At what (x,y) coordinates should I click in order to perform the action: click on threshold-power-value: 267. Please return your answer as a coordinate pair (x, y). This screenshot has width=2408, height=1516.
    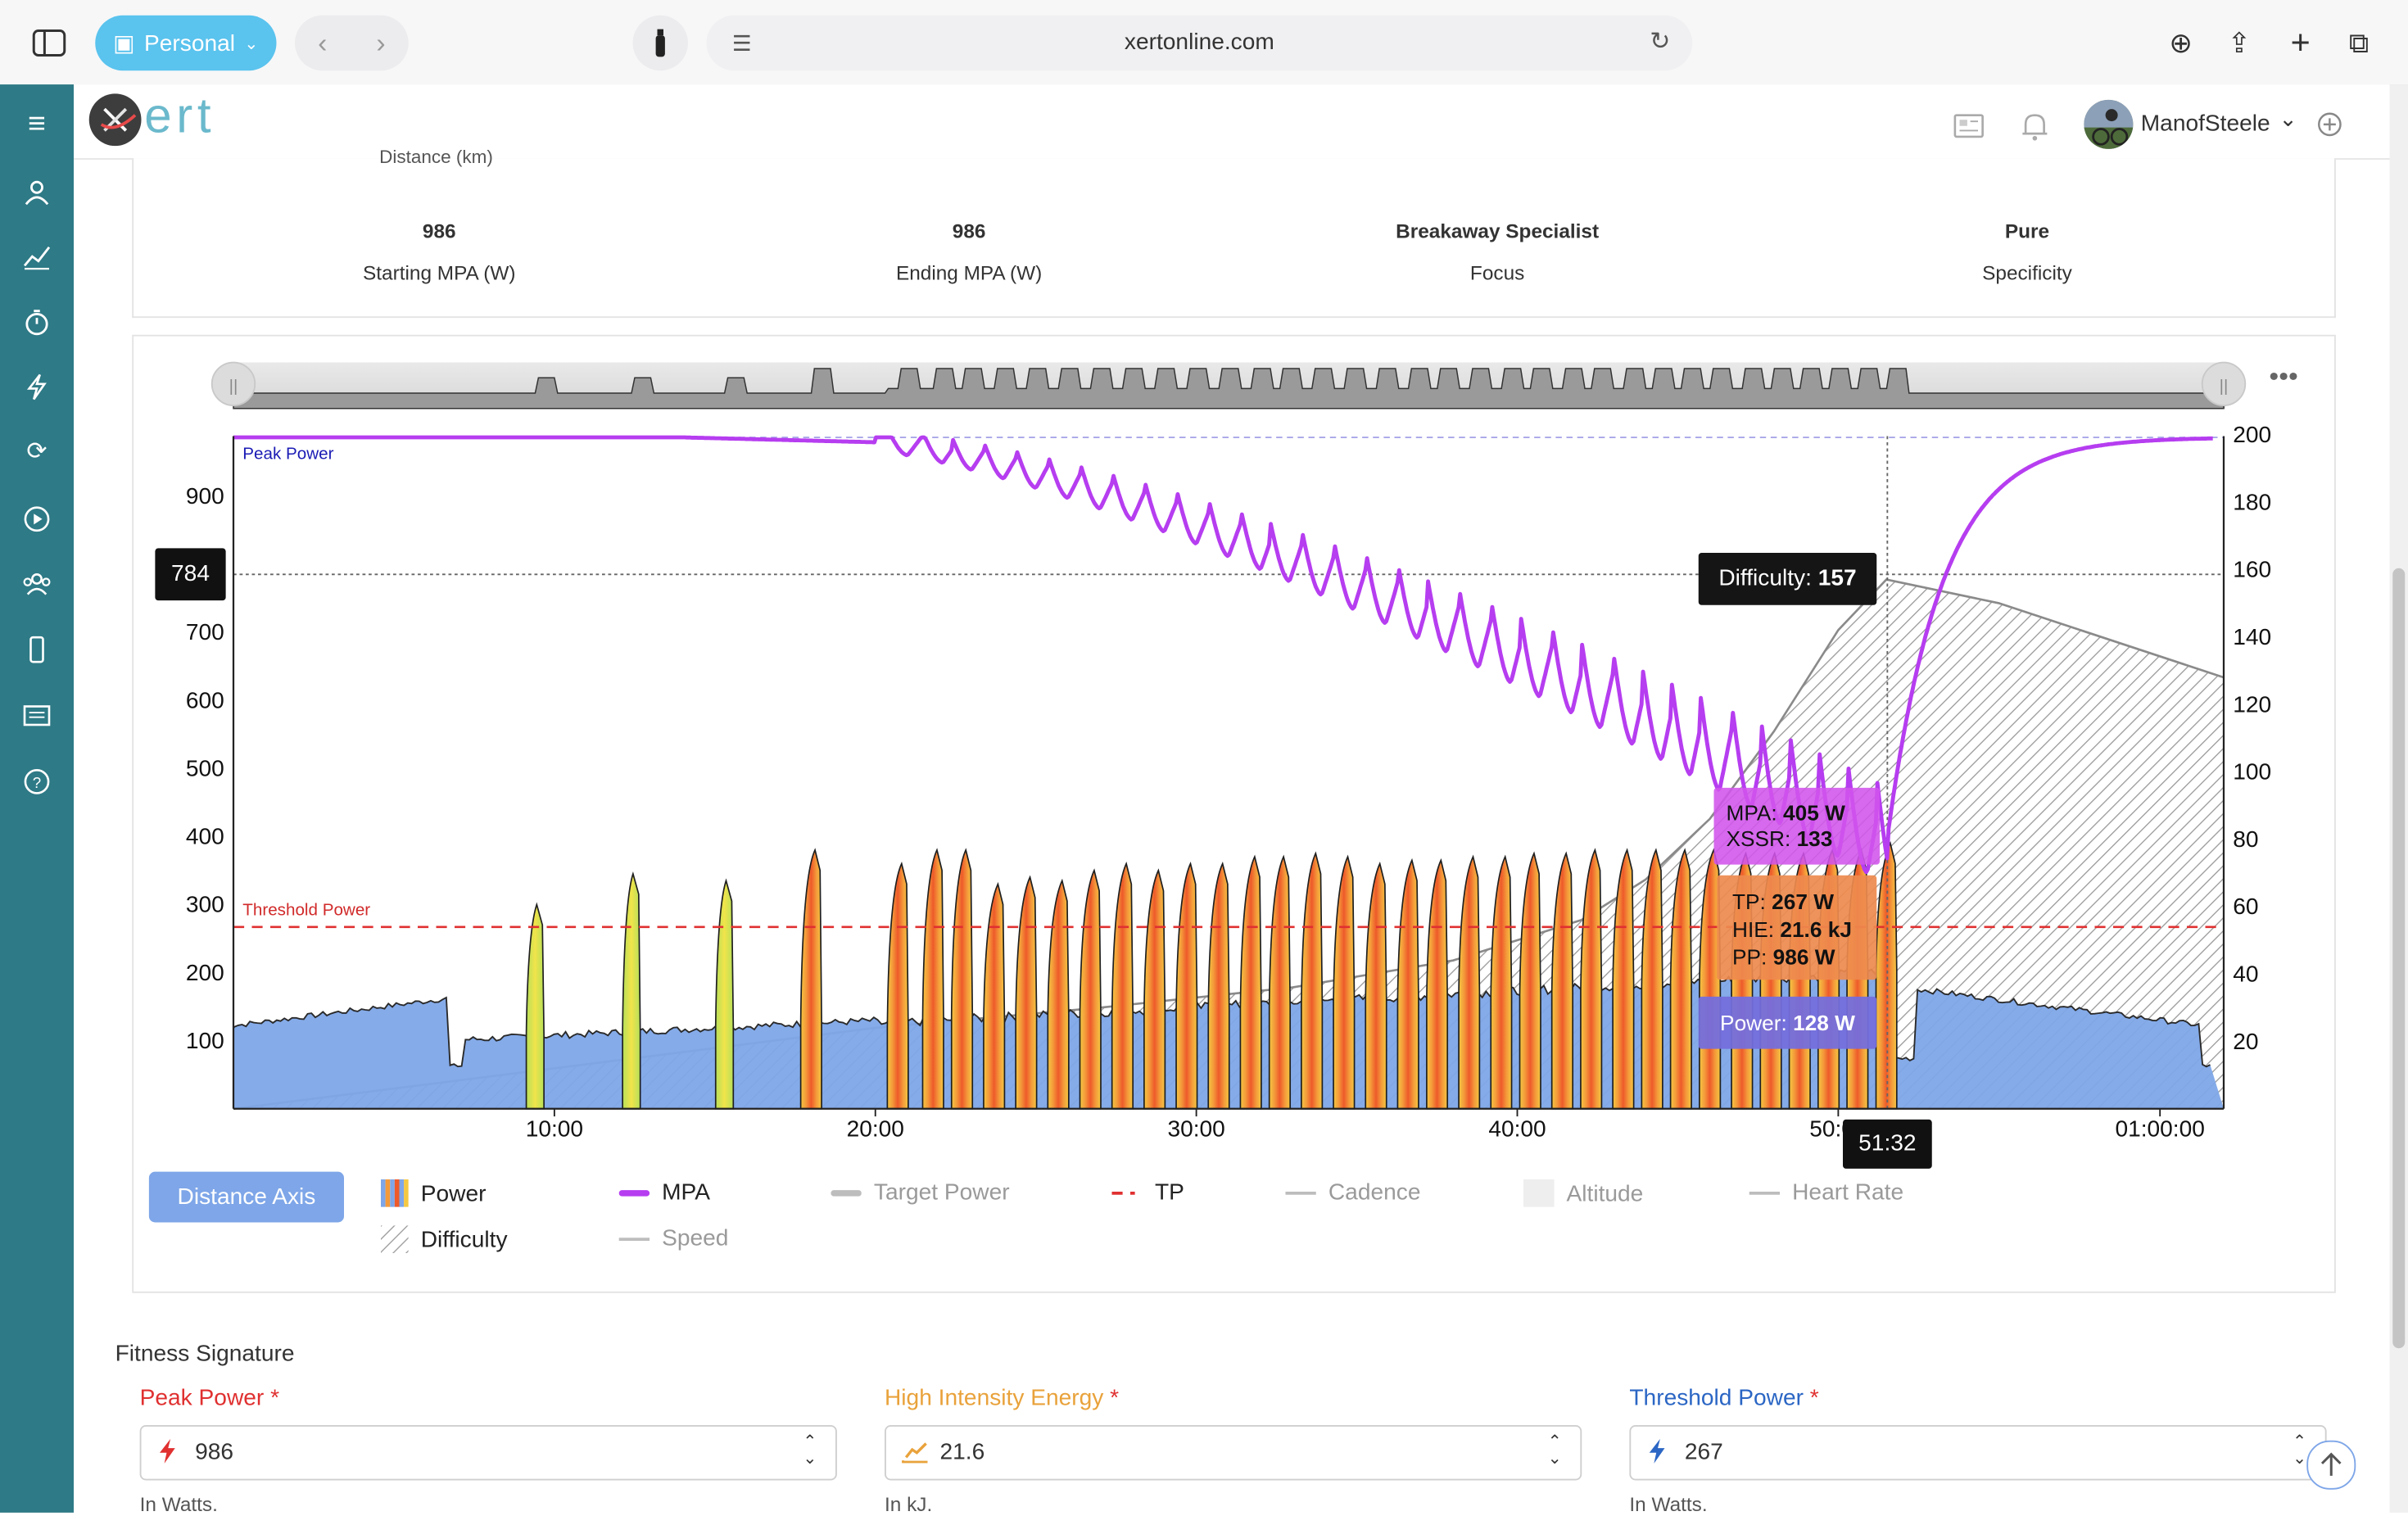
    Looking at the image, I should click on (1704, 1452).